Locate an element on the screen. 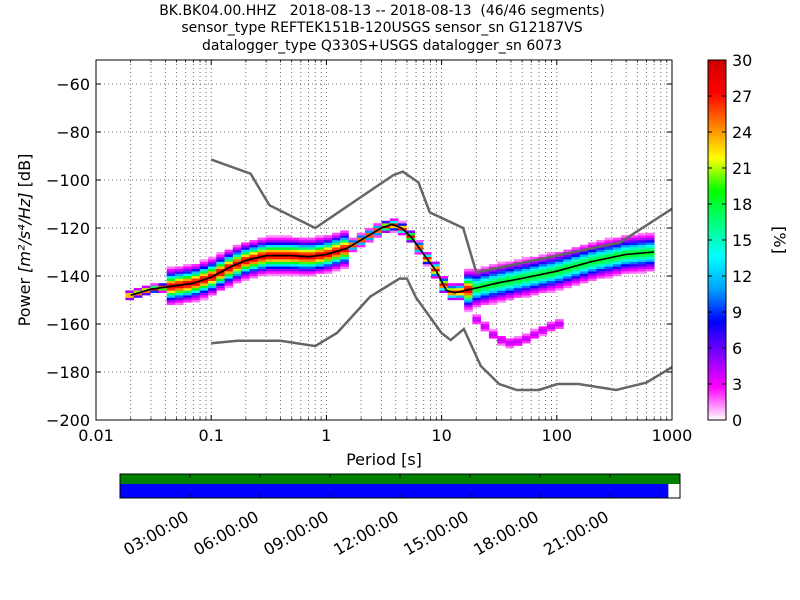  colorbar-tick-label: 9 is located at coordinates (737, 312).